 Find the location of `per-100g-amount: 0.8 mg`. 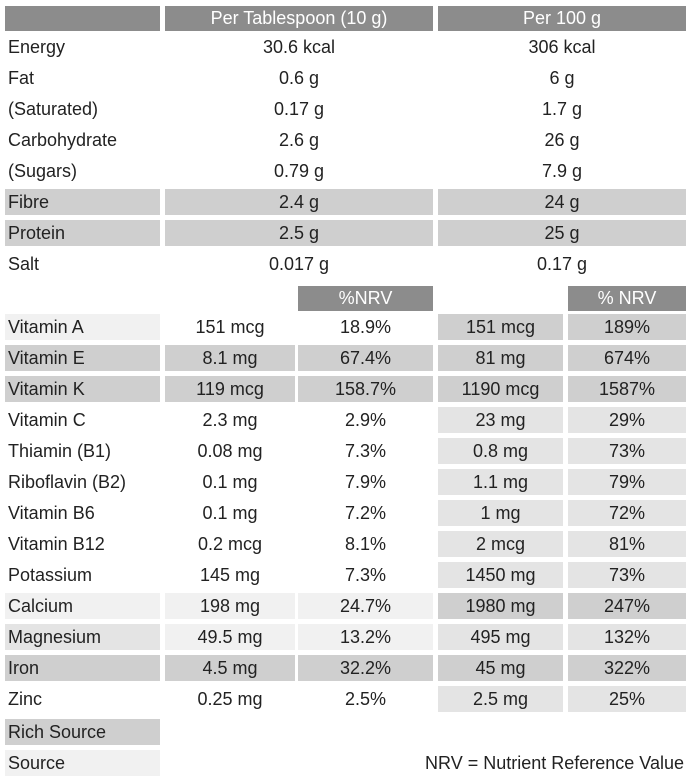

per-100g-amount: 0.8 mg is located at coordinates (500, 451).